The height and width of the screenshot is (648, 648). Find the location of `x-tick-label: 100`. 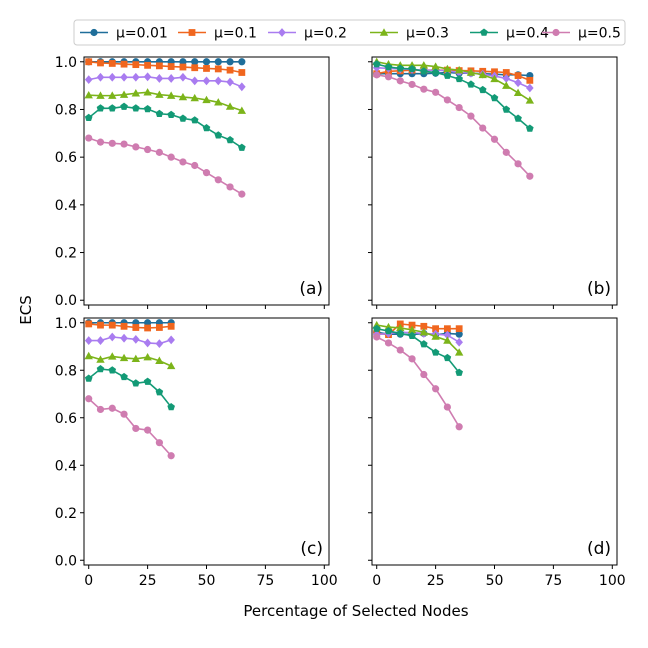

x-tick-label: 100 is located at coordinates (324, 581).